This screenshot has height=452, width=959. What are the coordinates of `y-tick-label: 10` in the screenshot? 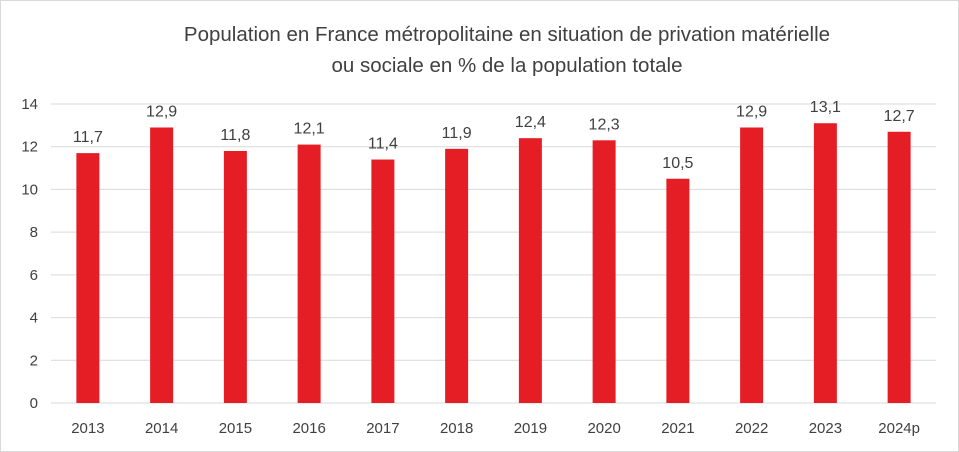 It's located at (29, 189).